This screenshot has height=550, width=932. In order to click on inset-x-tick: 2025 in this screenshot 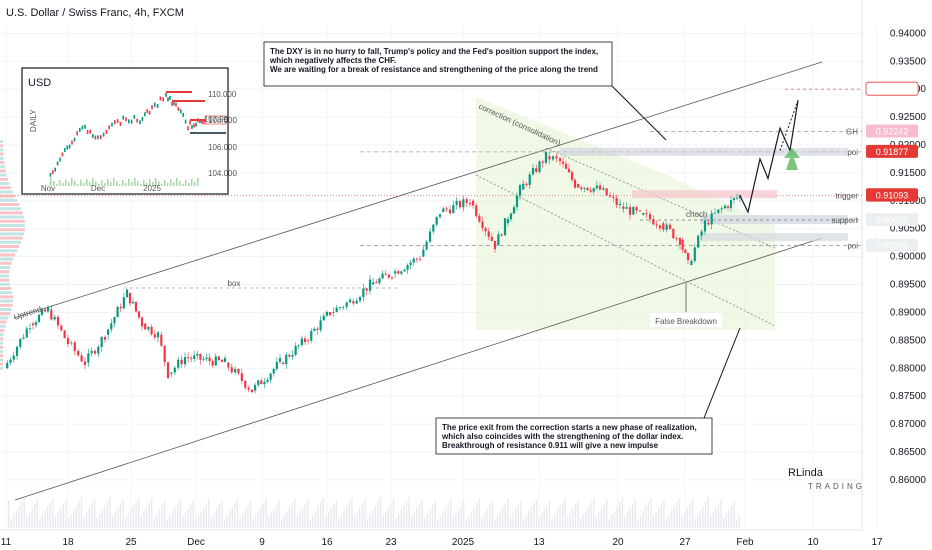, I will do `click(152, 188)`.